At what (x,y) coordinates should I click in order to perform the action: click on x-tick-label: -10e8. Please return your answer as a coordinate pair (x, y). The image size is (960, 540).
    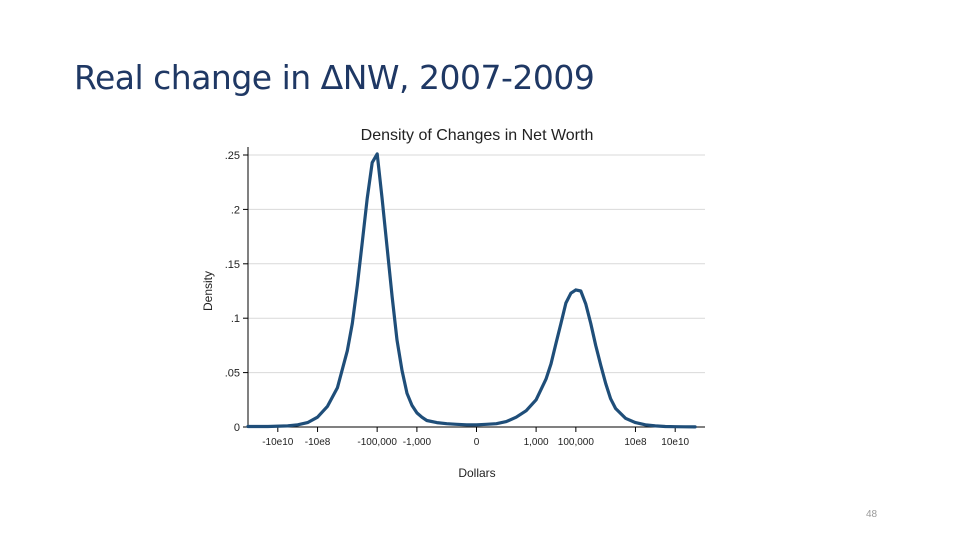
    Looking at the image, I should click on (318, 442).